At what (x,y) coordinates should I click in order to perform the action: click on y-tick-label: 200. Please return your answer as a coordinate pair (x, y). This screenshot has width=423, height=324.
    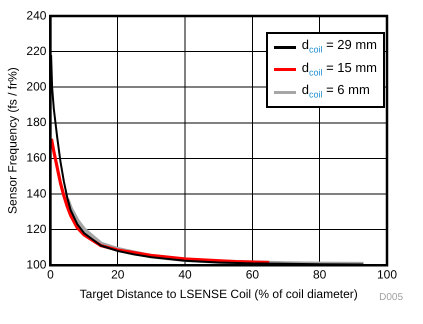
    Looking at the image, I should click on (36, 87).